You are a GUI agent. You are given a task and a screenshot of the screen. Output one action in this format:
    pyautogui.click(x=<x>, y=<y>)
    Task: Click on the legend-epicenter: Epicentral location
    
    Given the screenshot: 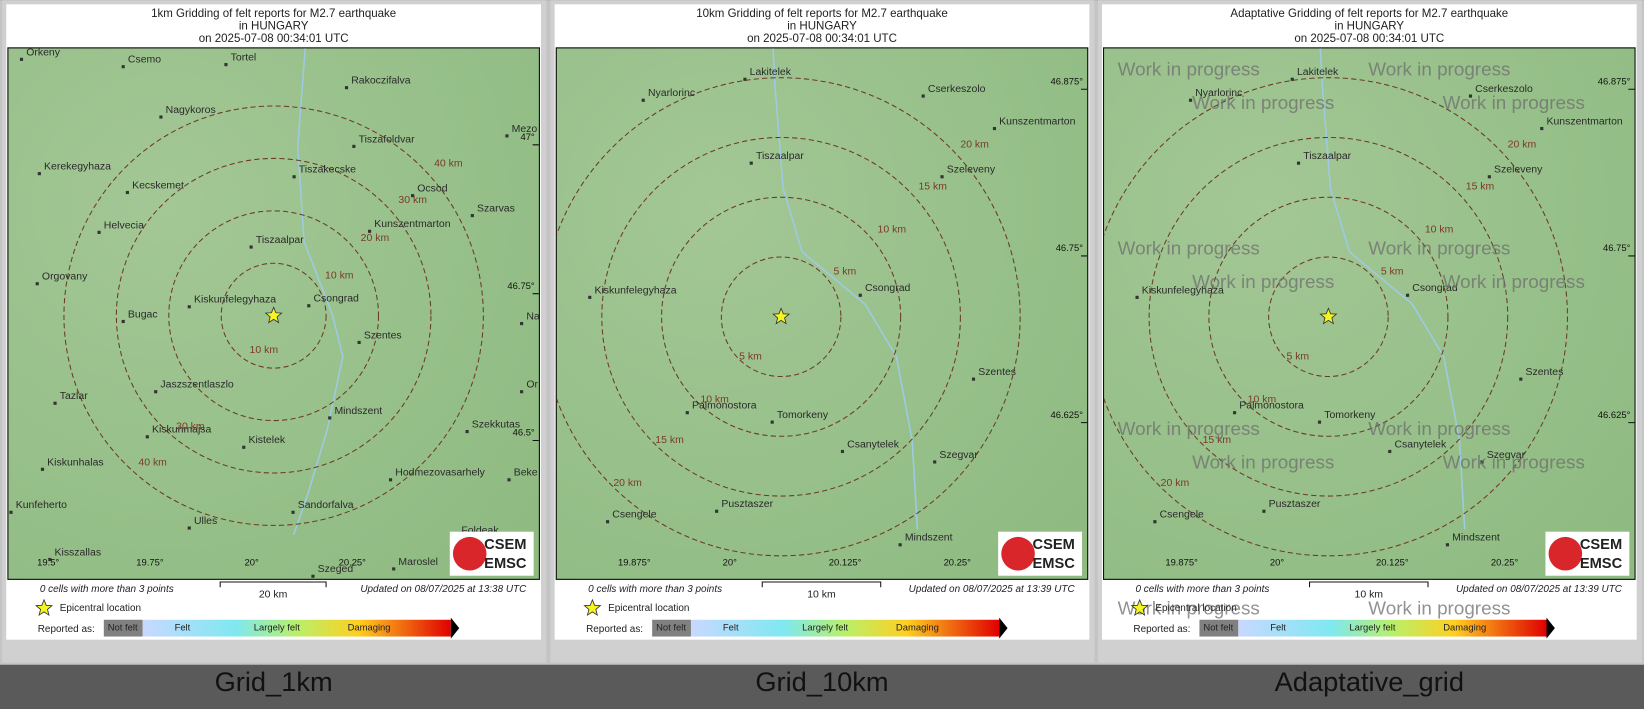 What is the action you would take?
    pyautogui.click(x=648, y=608)
    